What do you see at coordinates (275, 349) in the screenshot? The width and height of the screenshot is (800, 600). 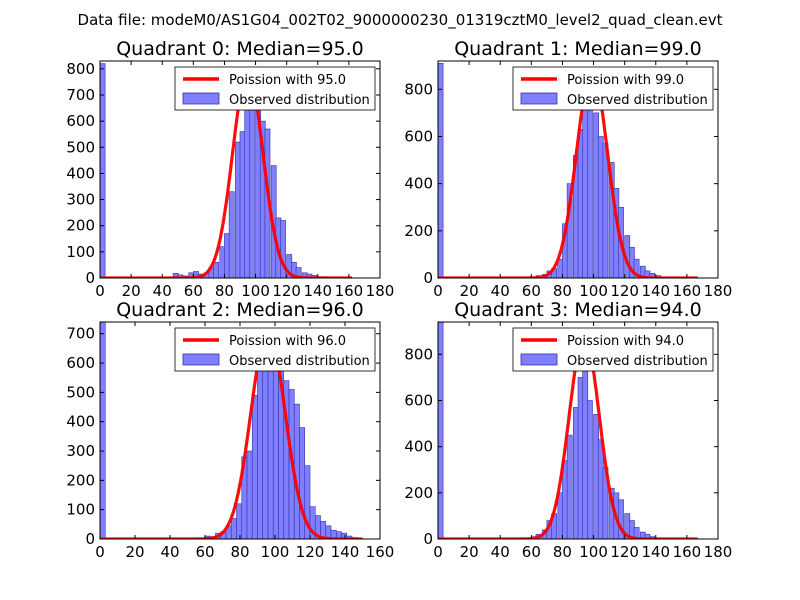 I see `legend: Poission with 96.0 Observed distribution` at bounding box center [275, 349].